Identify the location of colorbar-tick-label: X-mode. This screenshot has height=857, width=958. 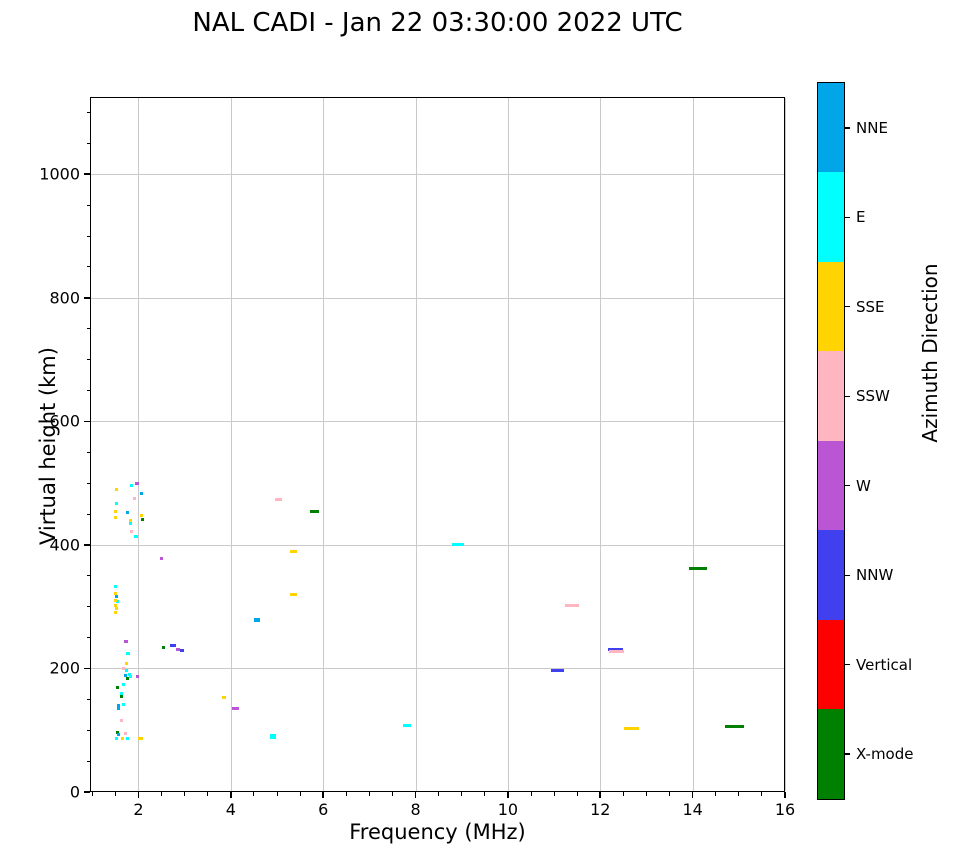
(885, 754).